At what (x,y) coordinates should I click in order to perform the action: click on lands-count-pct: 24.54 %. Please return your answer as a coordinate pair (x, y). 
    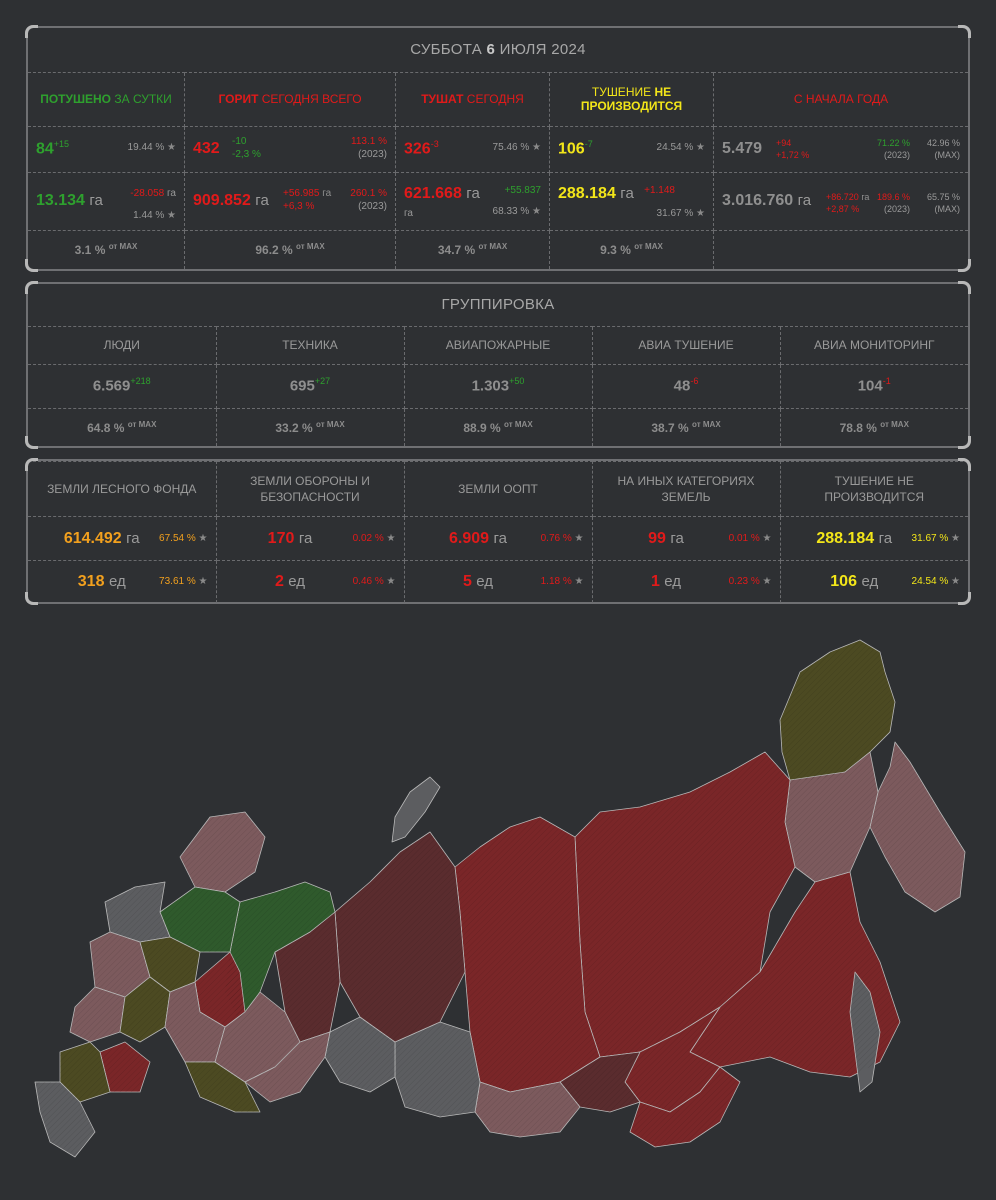
    Looking at the image, I should click on (930, 581).